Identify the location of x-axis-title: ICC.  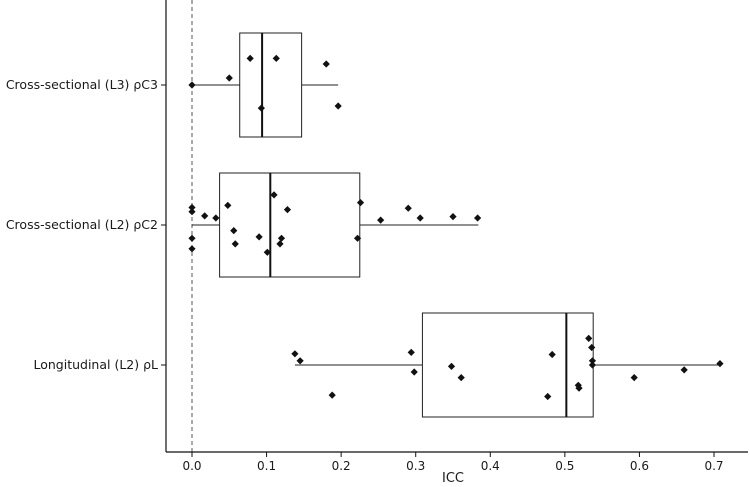
(453, 478).